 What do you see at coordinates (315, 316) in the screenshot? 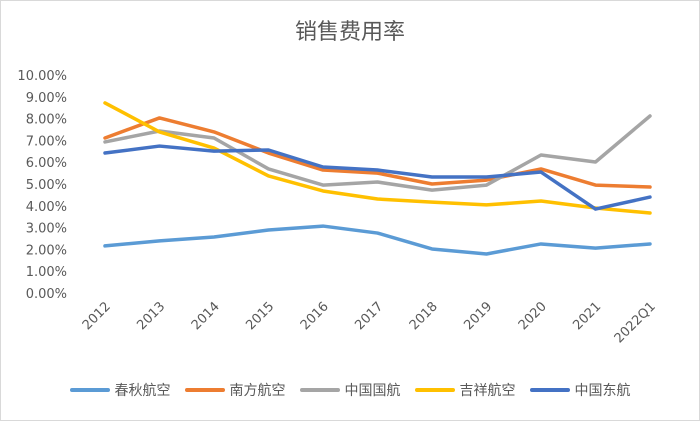
I see `x-tick-label: 2016` at bounding box center [315, 316].